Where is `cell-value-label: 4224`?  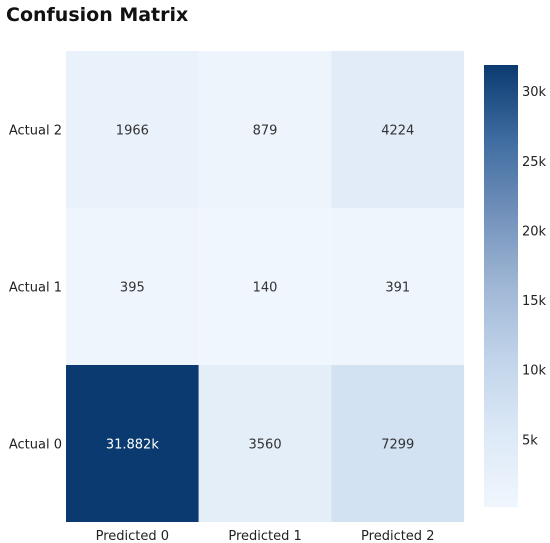 cell-value-label: 4224 is located at coordinates (397, 131).